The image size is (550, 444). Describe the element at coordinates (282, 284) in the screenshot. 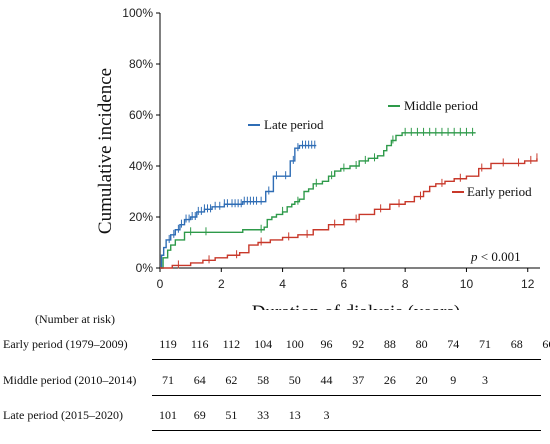

I see `x-tick-label: 4` at that location.